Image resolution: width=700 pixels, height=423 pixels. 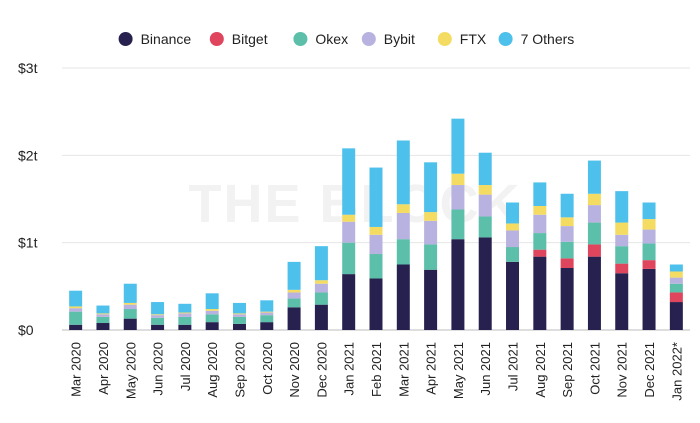 I want to click on y-axis: $0 $1t $2t $3t, so click(x=28, y=199).